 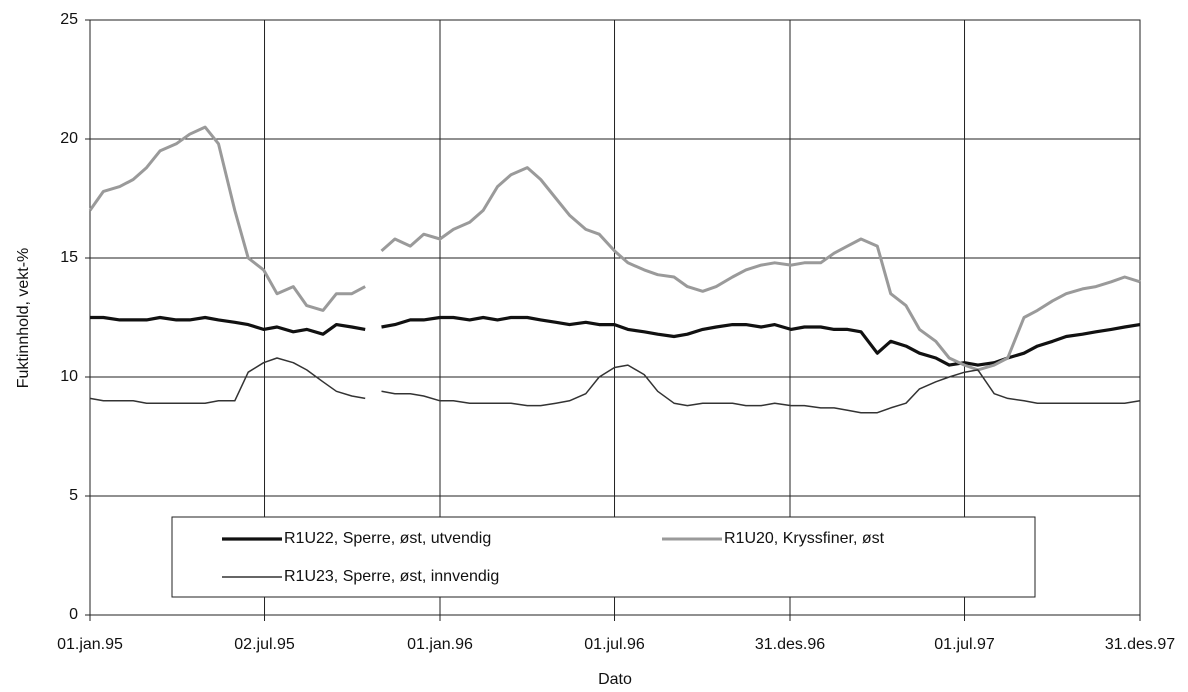 What do you see at coordinates (387, 538) in the screenshot?
I see `legend-label: R1U22, Sperre, øst, utvendig` at bounding box center [387, 538].